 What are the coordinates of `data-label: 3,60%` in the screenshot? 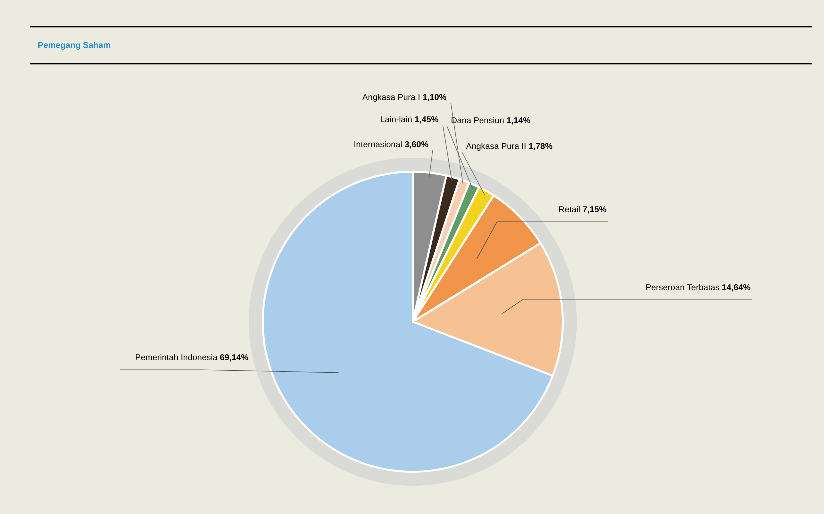 It's located at (416, 145).